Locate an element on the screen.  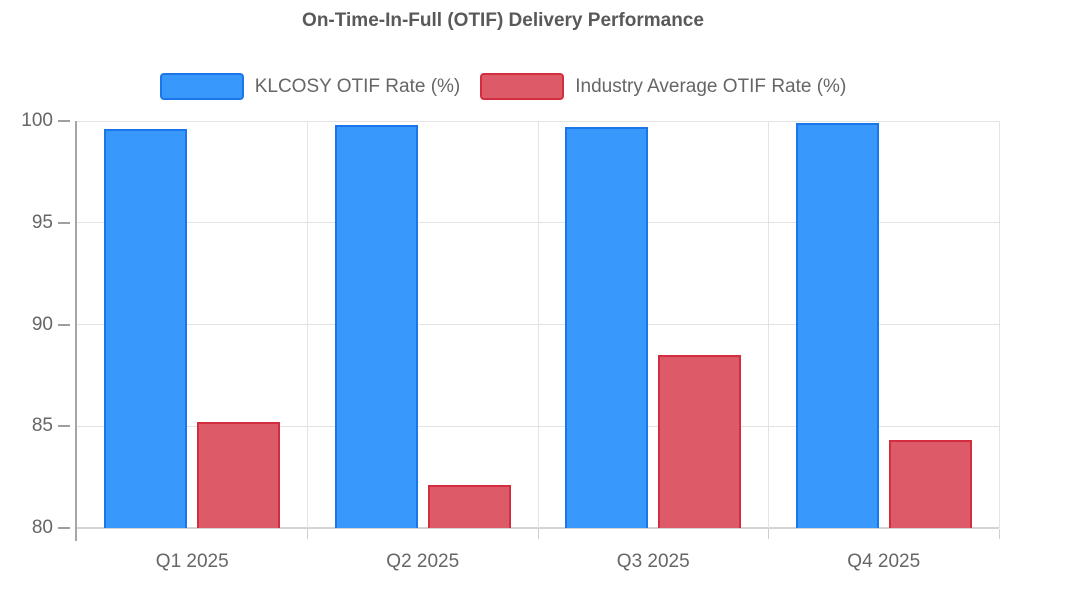
legend-item-klcosy: KLCOSY OTIF Rate (%) is located at coordinates (310, 86).